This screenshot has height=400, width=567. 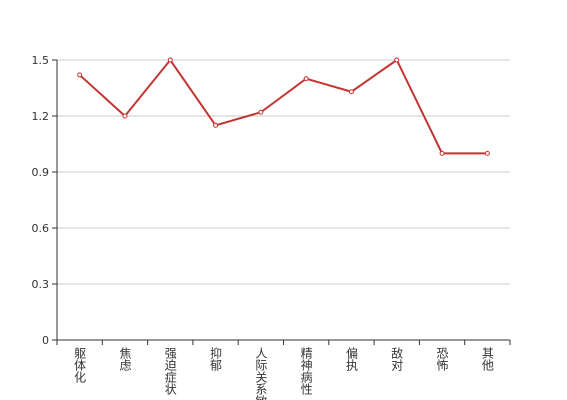 I want to click on y-tick-label: 0.6, so click(x=41, y=228).